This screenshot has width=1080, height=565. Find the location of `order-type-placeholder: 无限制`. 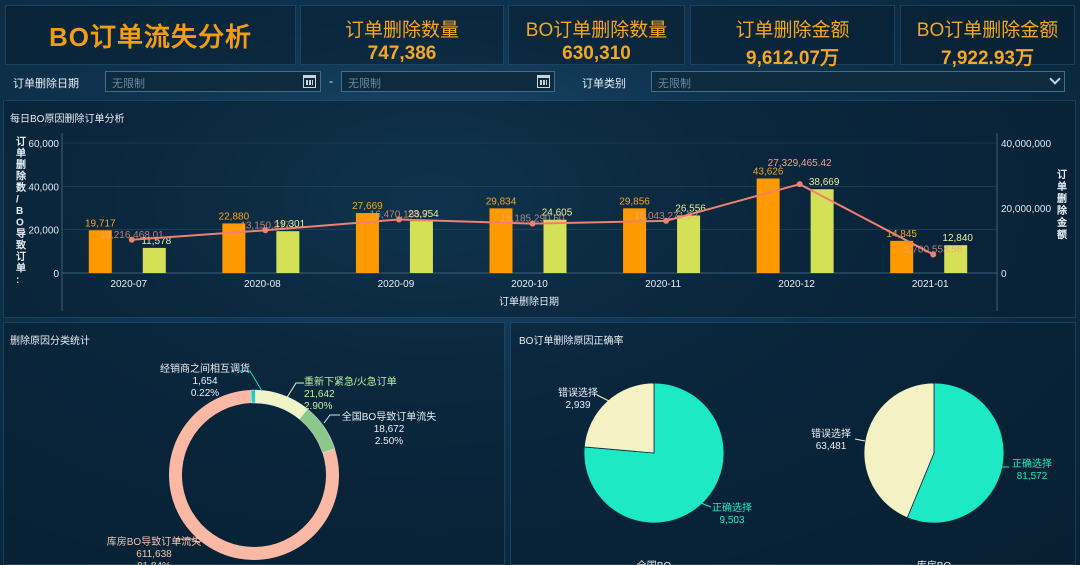

order-type-placeholder: 无限制 is located at coordinates (674, 84).